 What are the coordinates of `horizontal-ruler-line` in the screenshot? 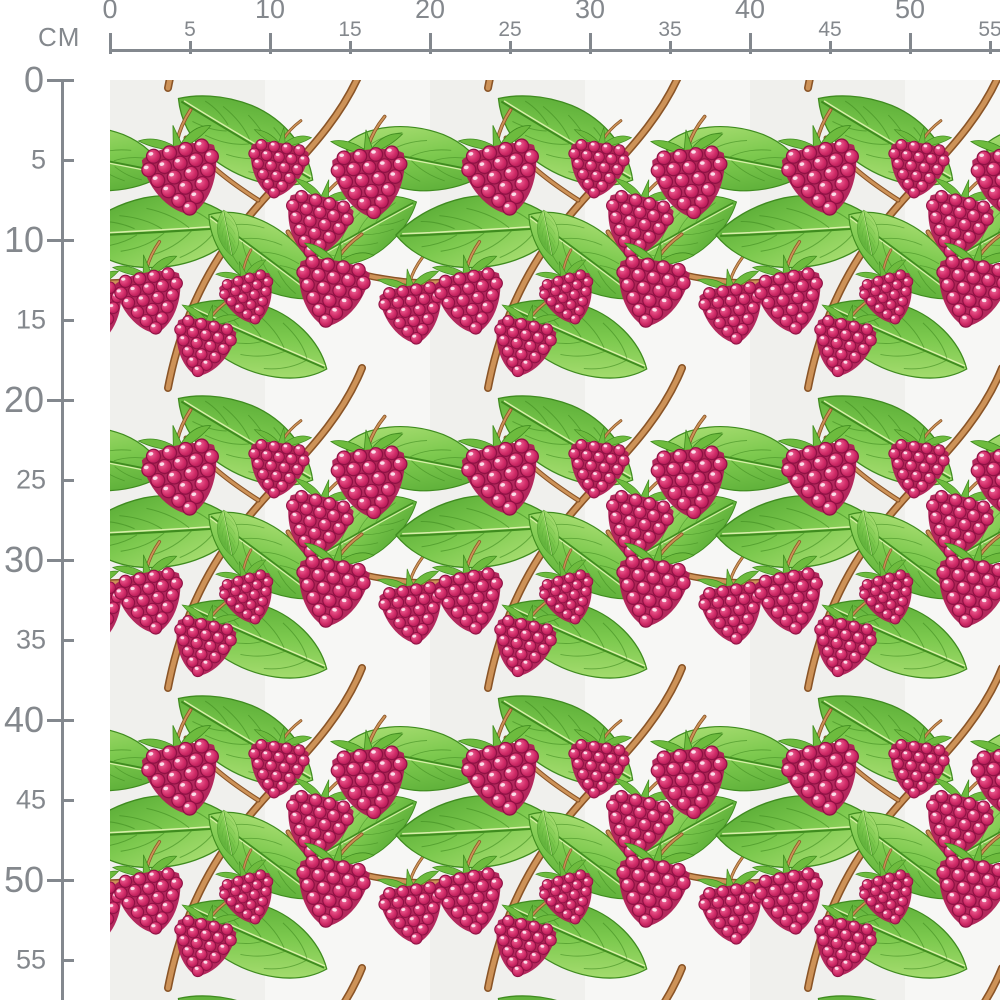 It's located at (555, 50).